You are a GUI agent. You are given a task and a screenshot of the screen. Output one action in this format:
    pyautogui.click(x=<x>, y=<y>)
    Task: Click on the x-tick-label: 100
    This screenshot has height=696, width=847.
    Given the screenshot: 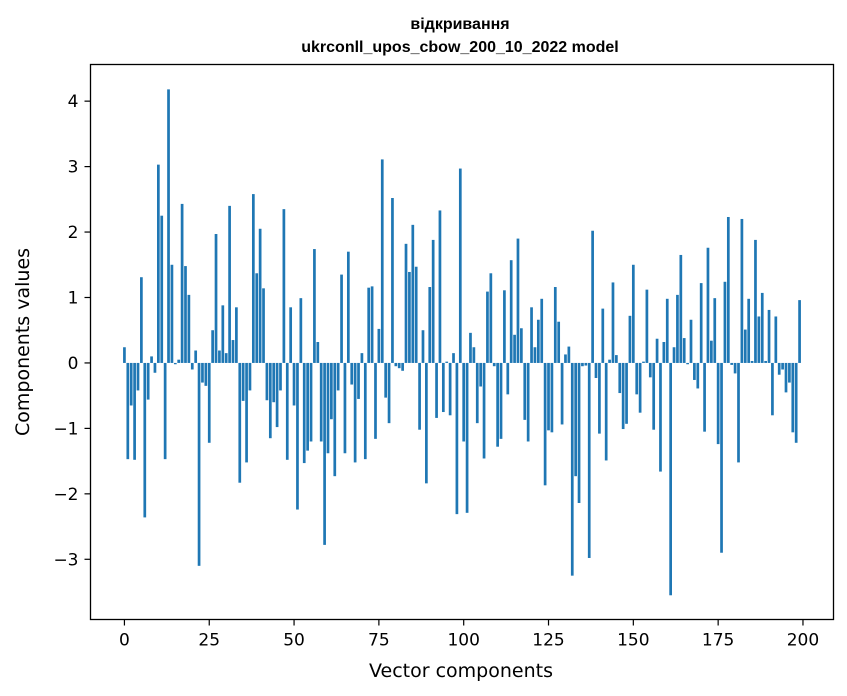 What is the action you would take?
    pyautogui.click(x=463, y=641)
    